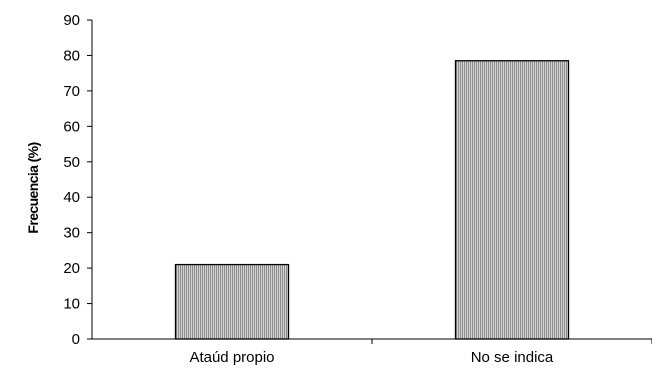  Describe the element at coordinates (71, 55) in the screenshot. I see `y-tick-label: 80` at that location.